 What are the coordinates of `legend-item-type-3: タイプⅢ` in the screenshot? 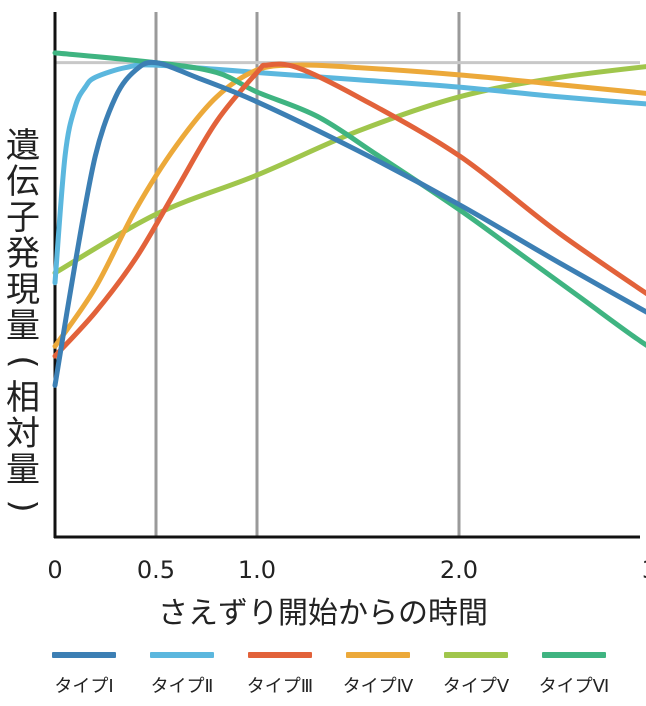 It's located at (280, 675).